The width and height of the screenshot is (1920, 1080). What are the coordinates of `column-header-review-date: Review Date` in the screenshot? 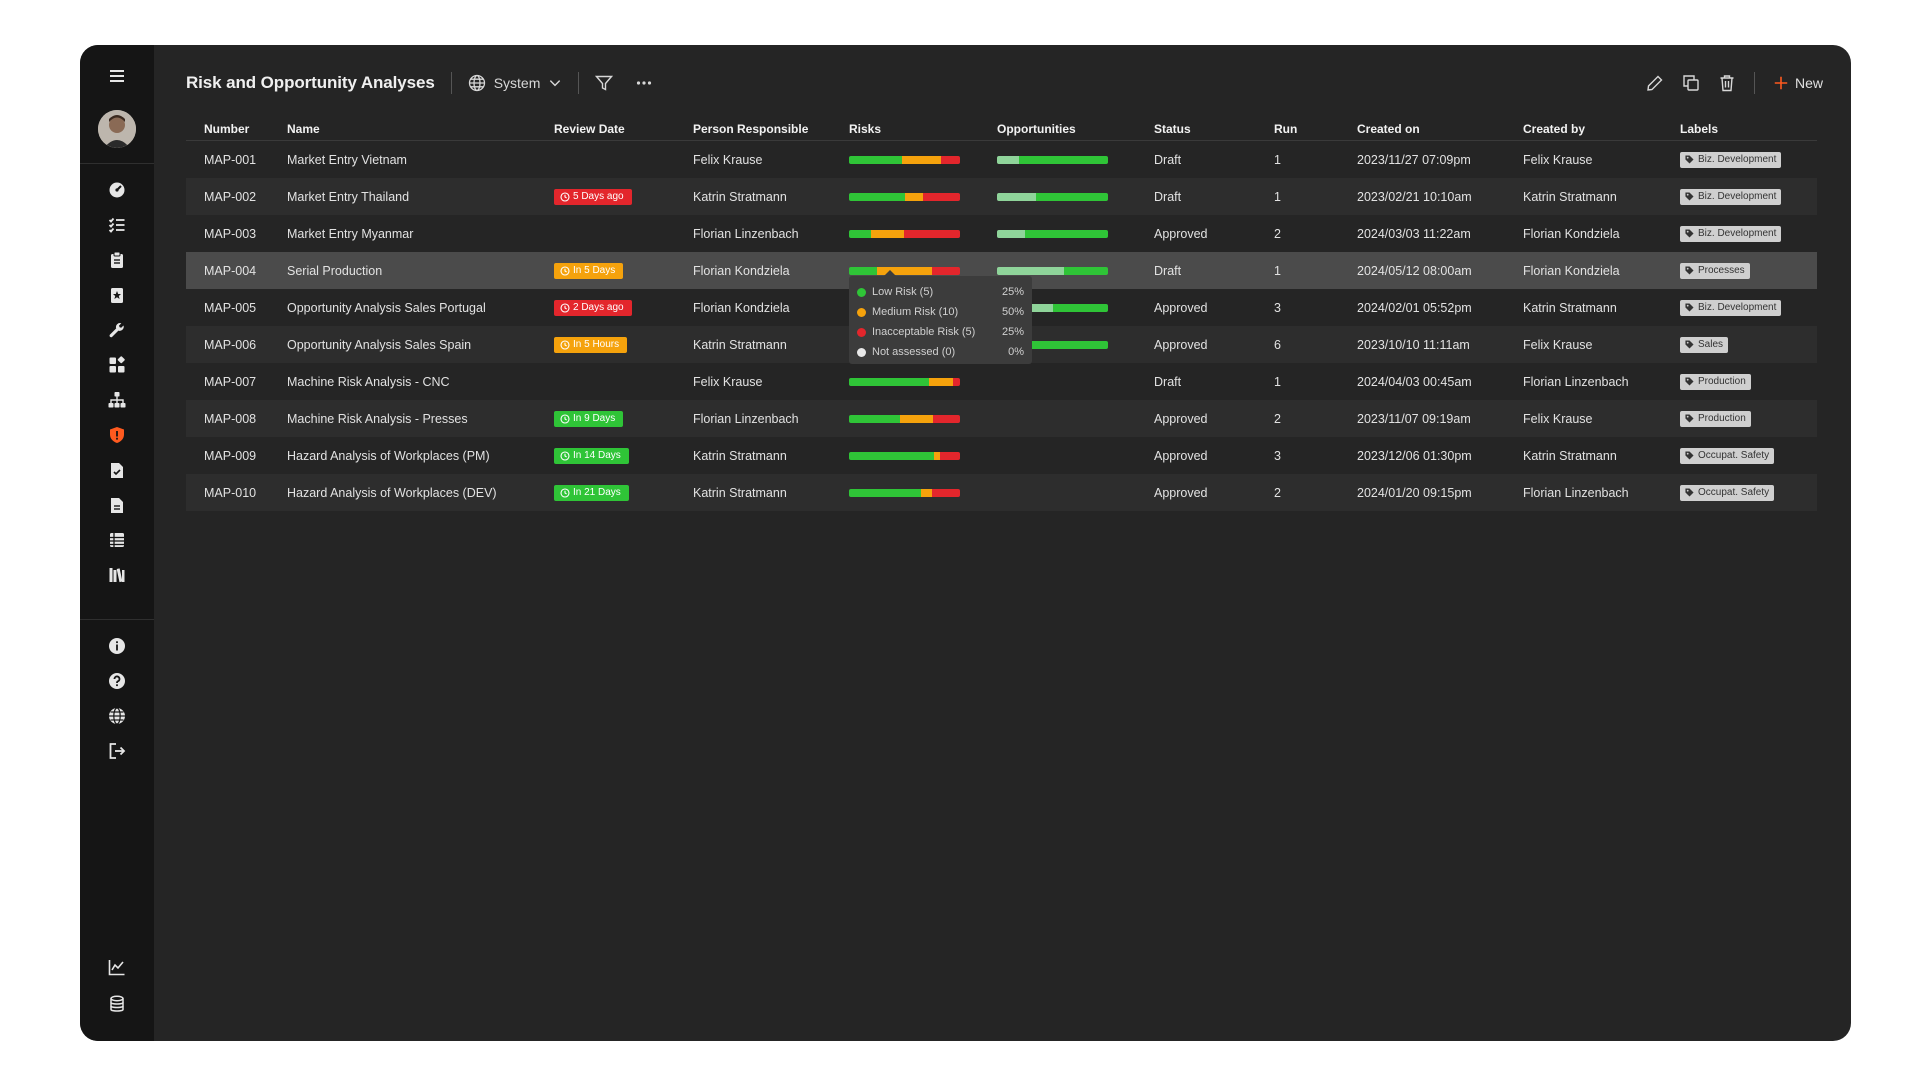 It's located at (589, 128).